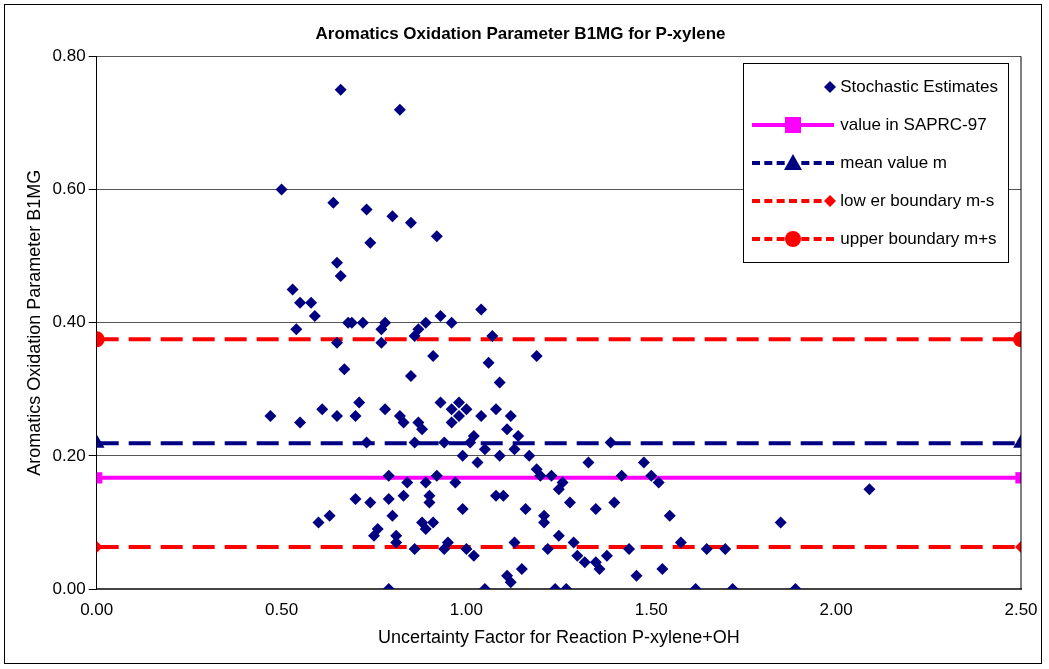 This screenshot has height=669, width=1049. I want to click on legend-label: low er boundary m-s, so click(917, 201).